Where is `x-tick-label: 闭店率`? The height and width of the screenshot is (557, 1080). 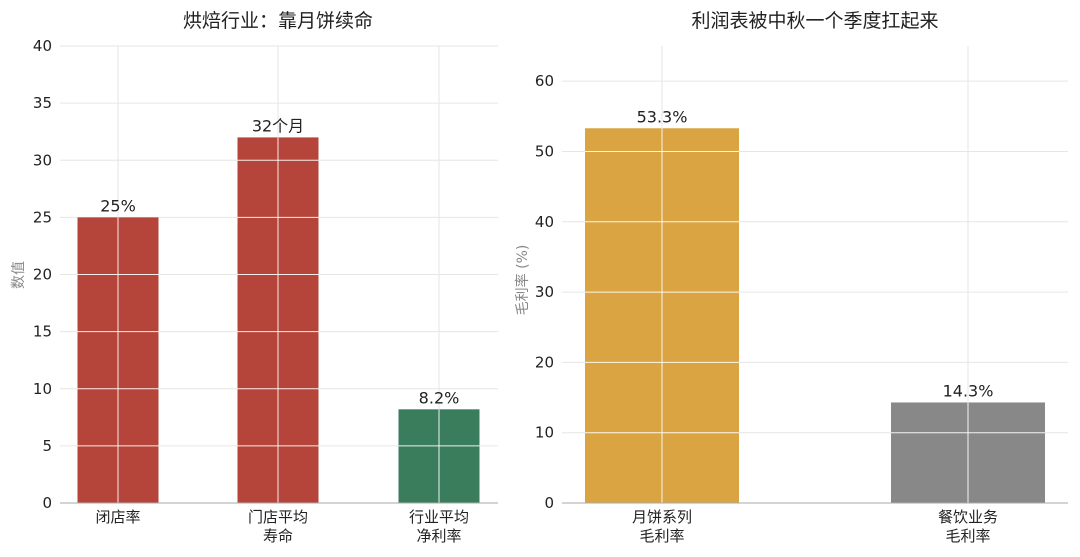 x-tick-label: 闭店率 is located at coordinates (117, 517).